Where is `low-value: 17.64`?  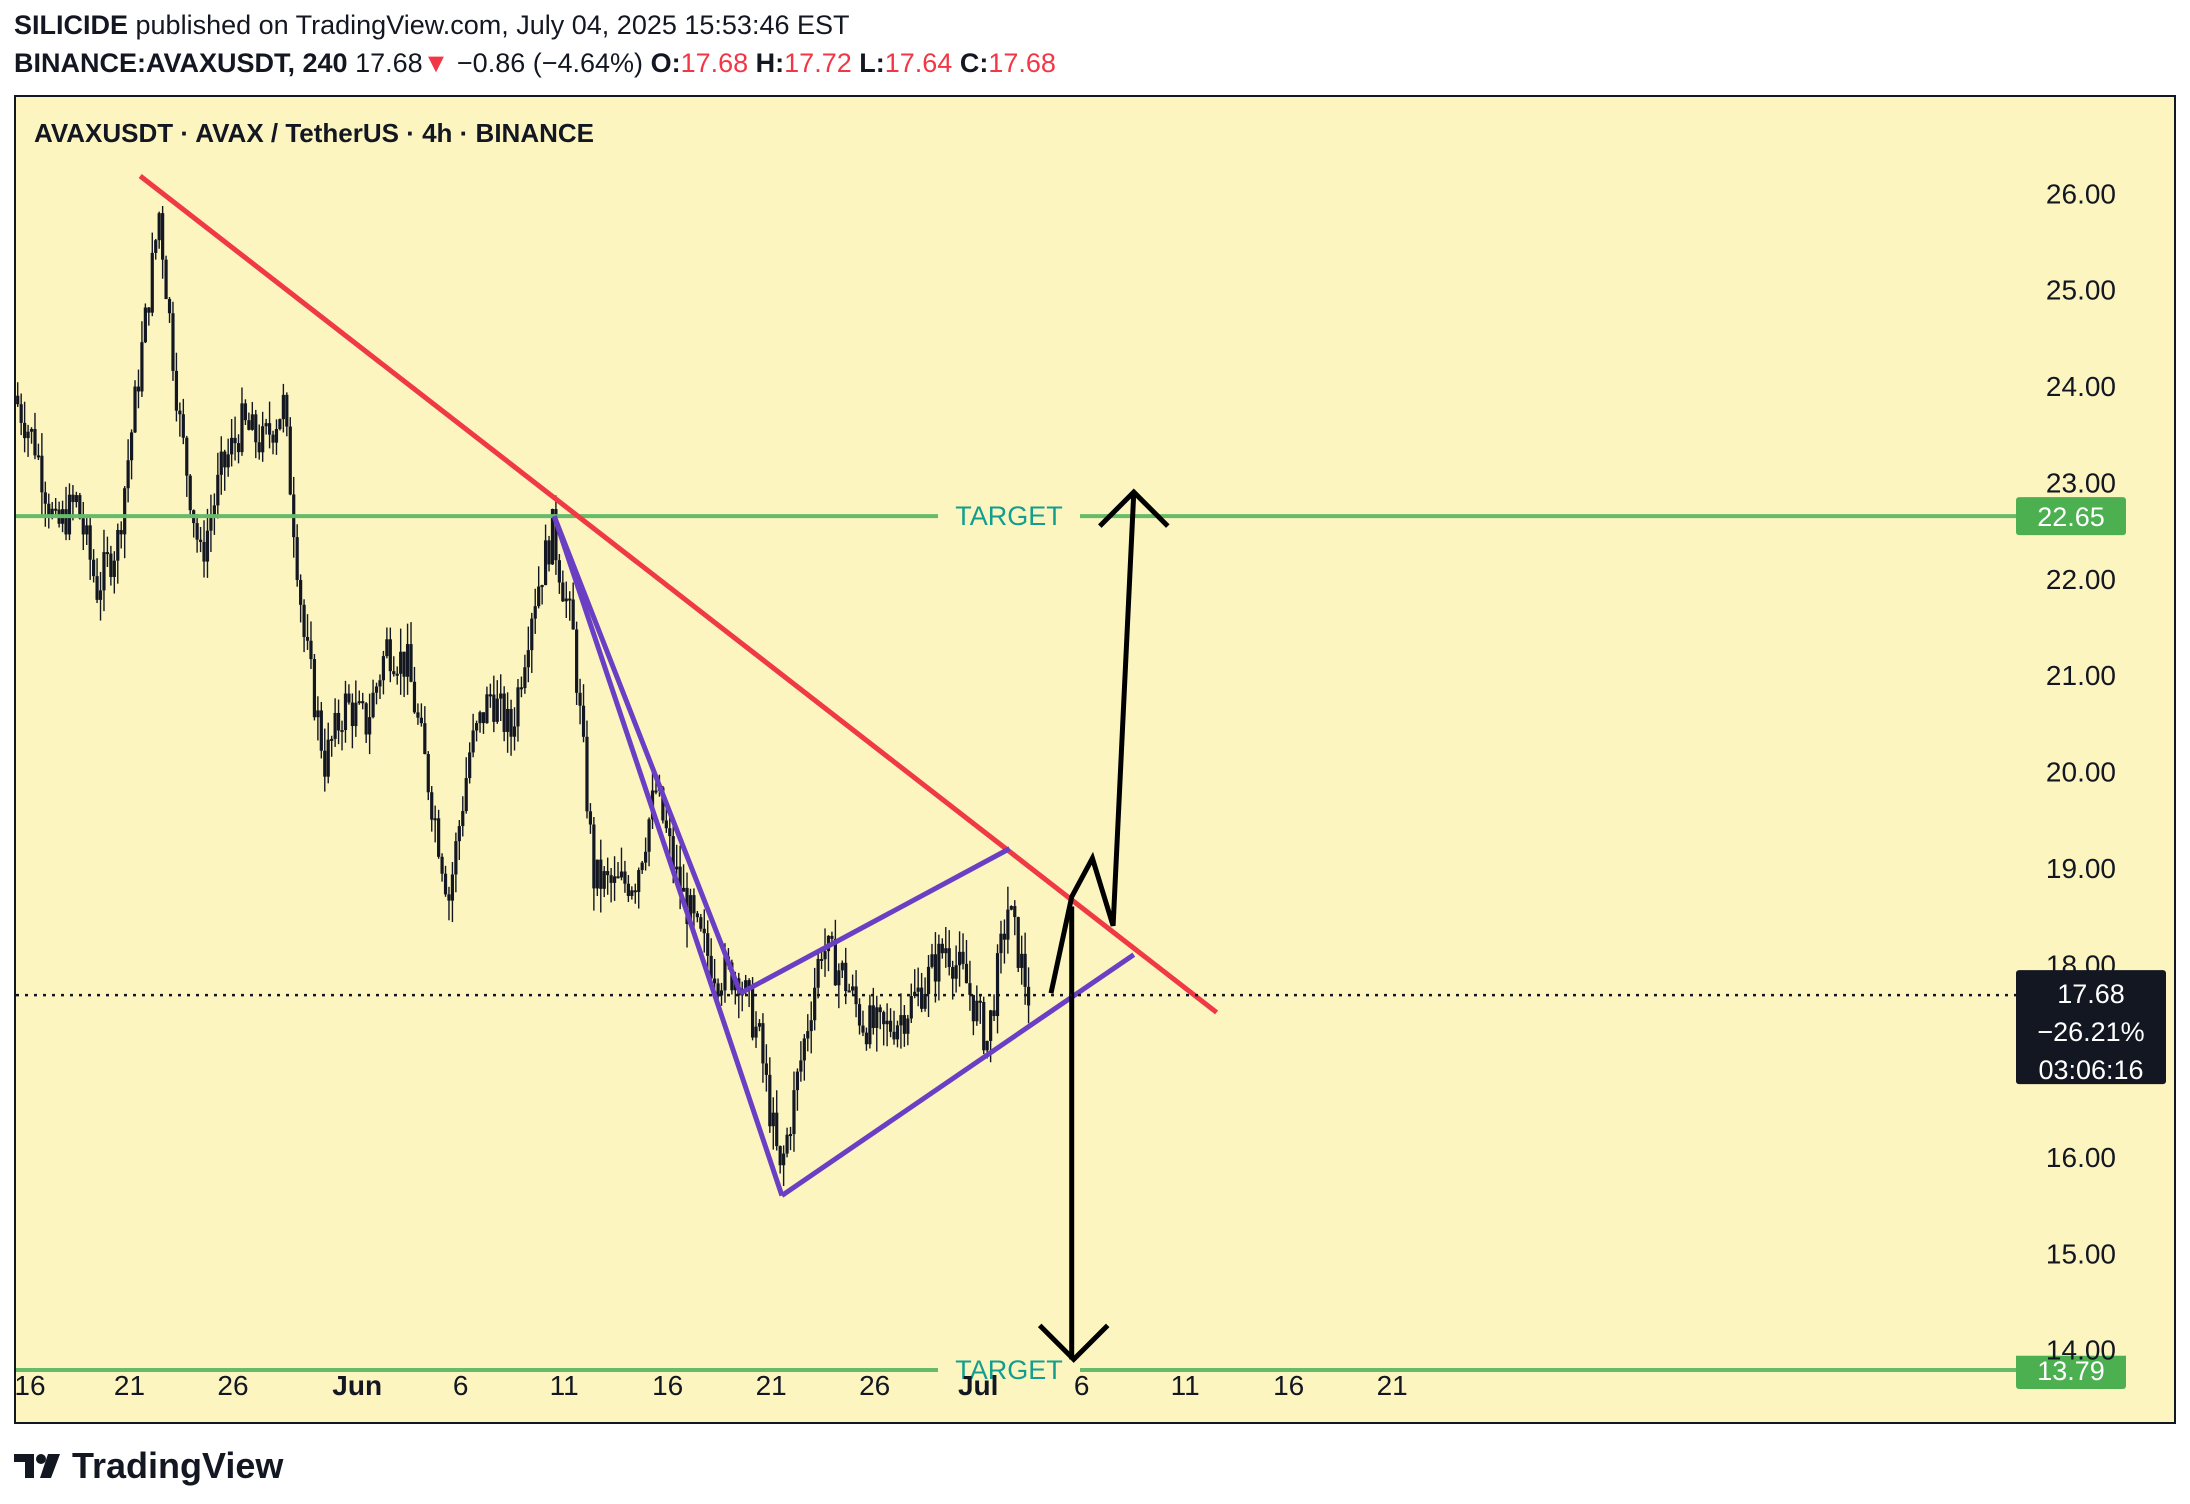 low-value: 17.64 is located at coordinates (918, 63).